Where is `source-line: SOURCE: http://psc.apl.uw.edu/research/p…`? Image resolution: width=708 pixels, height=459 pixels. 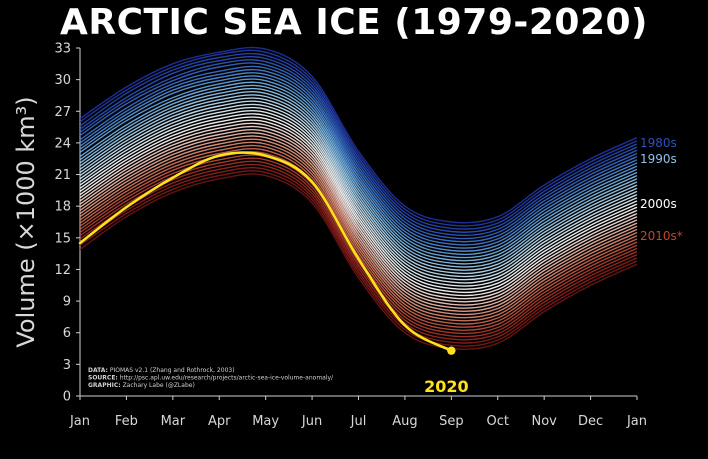 source-line: SOURCE: http://psc.apl.uw.edu/research/p… is located at coordinates (211, 378).